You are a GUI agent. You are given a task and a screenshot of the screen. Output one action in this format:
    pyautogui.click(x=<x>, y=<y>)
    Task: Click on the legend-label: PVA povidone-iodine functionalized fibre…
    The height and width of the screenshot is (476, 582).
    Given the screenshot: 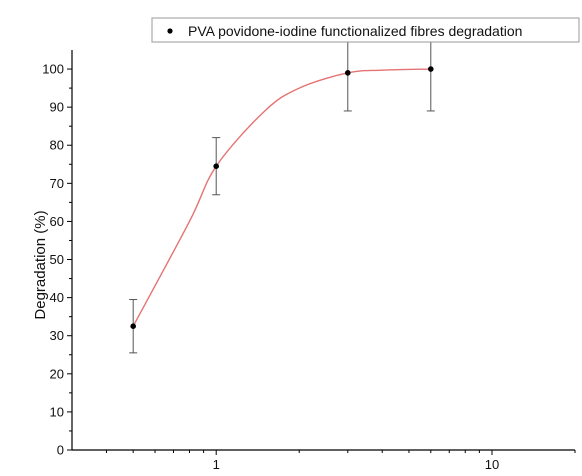 What is the action you would take?
    pyautogui.click(x=355, y=31)
    